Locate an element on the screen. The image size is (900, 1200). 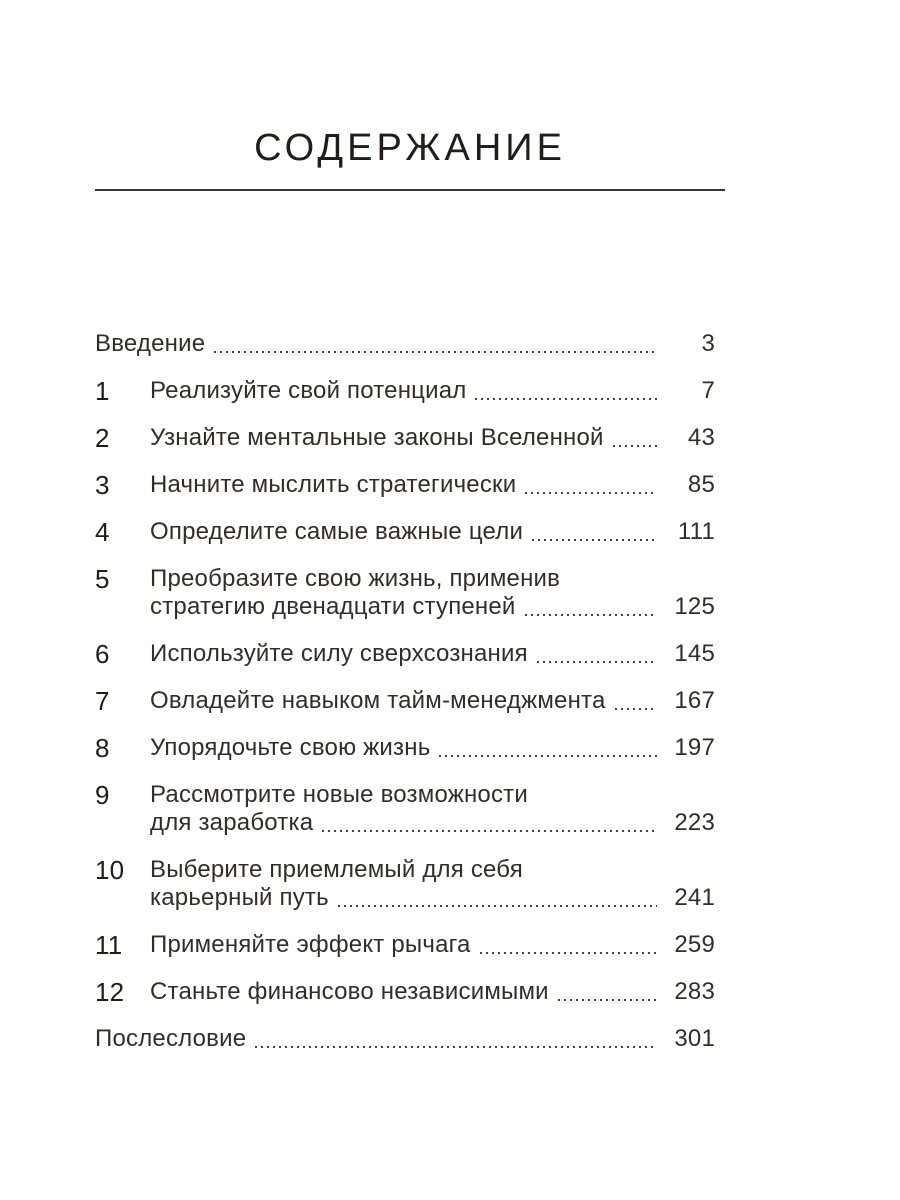
toc-entry-last-line: Узнайте ментальные законы Вселенной 43 is located at coordinates (432, 438).